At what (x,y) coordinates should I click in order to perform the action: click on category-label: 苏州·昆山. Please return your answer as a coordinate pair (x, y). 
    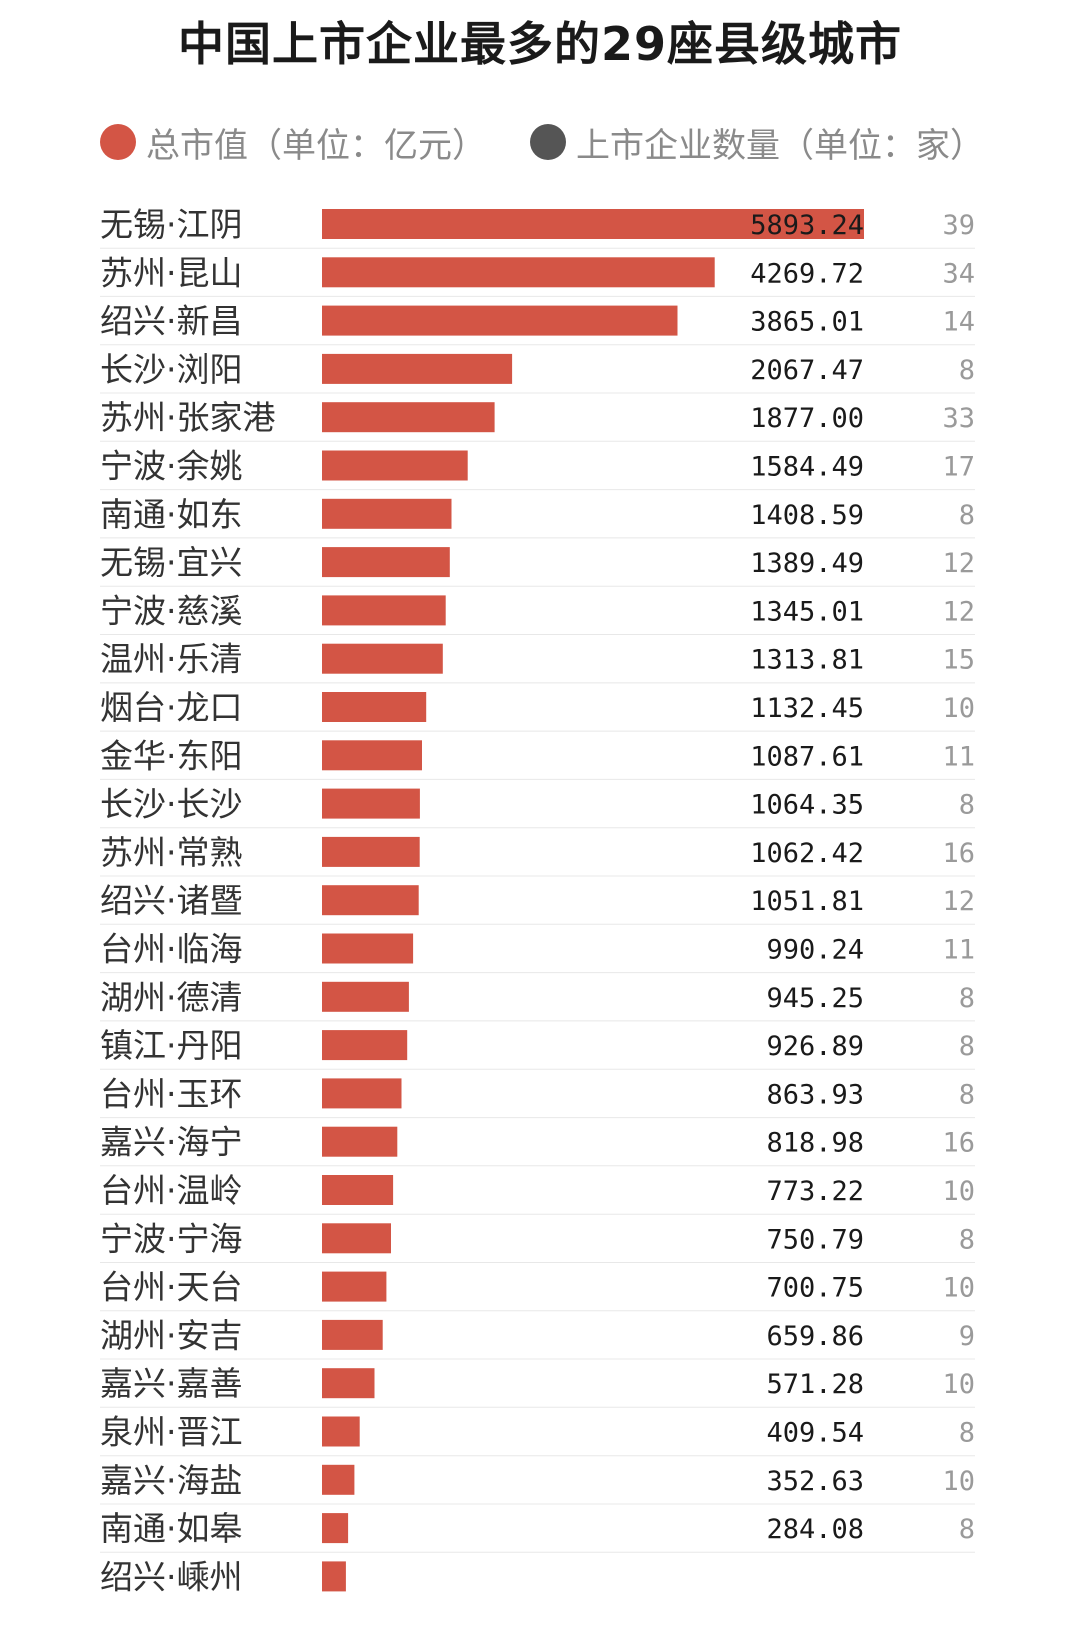
    Looking at the image, I should click on (171, 272).